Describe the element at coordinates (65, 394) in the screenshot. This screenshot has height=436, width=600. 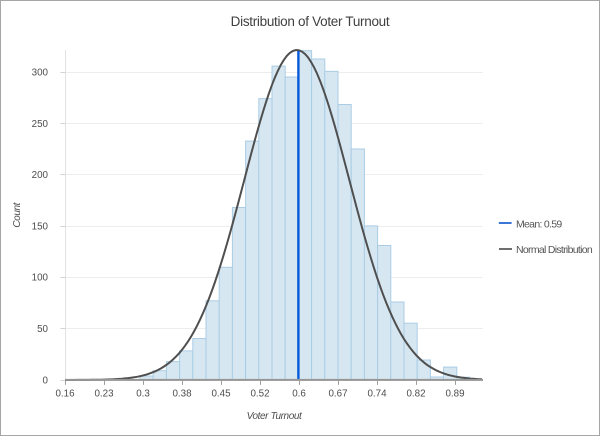
I see `svg-text: 0.16` at that location.